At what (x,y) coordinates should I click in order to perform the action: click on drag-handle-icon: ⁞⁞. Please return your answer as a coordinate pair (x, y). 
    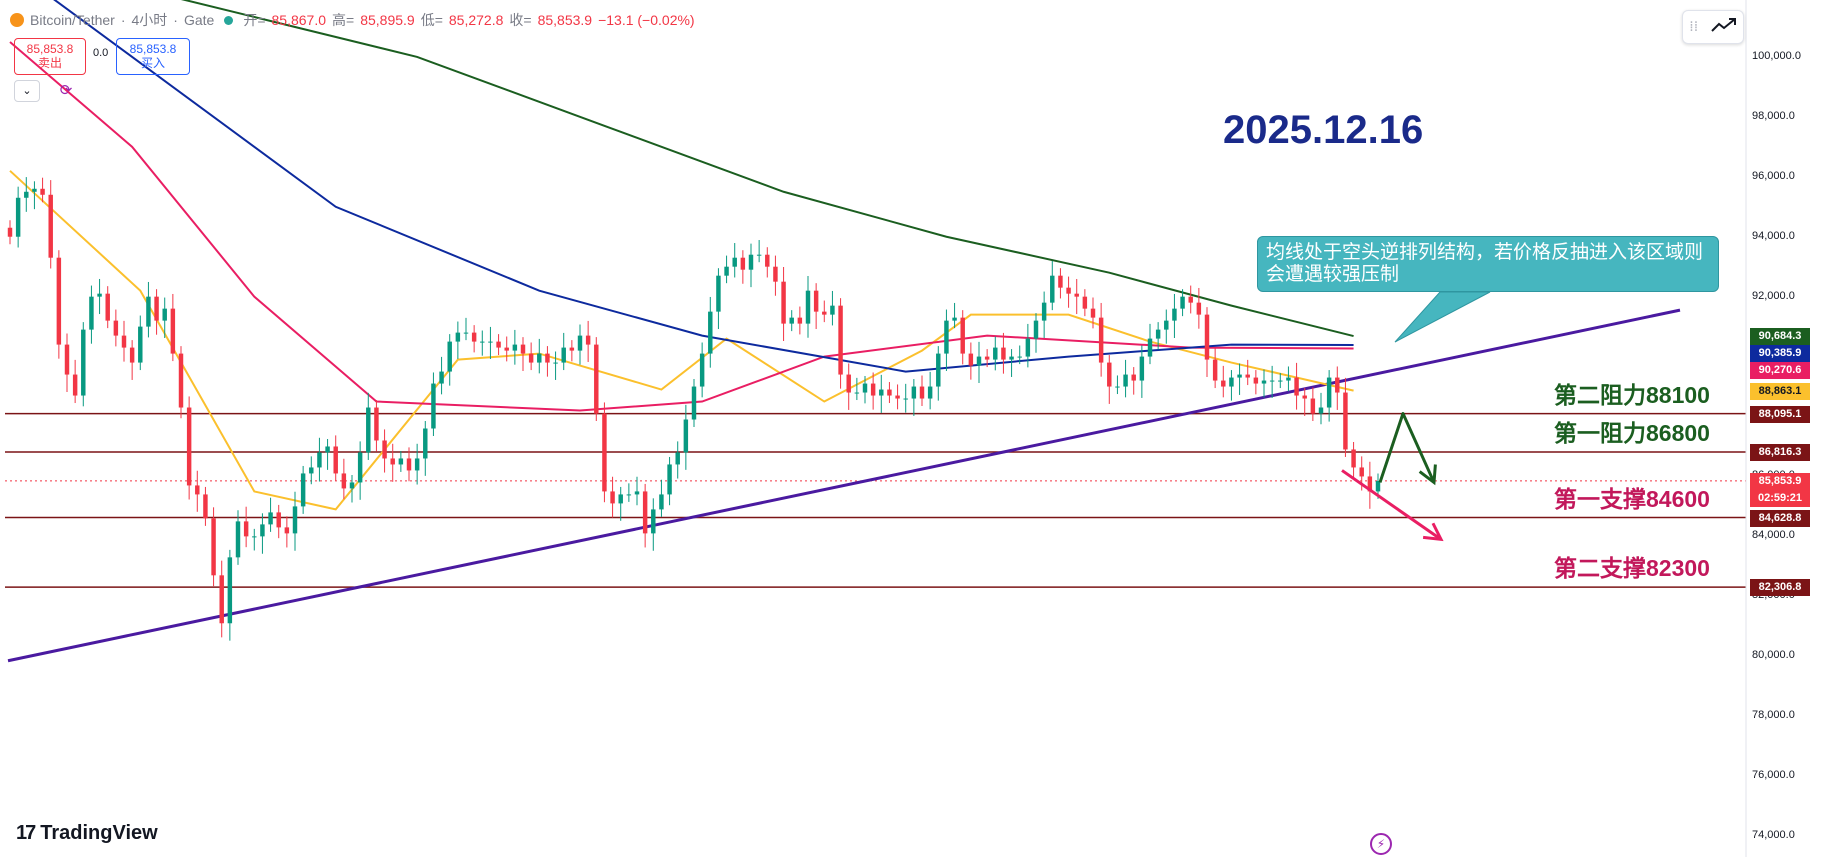
    Looking at the image, I should click on (1694, 27).